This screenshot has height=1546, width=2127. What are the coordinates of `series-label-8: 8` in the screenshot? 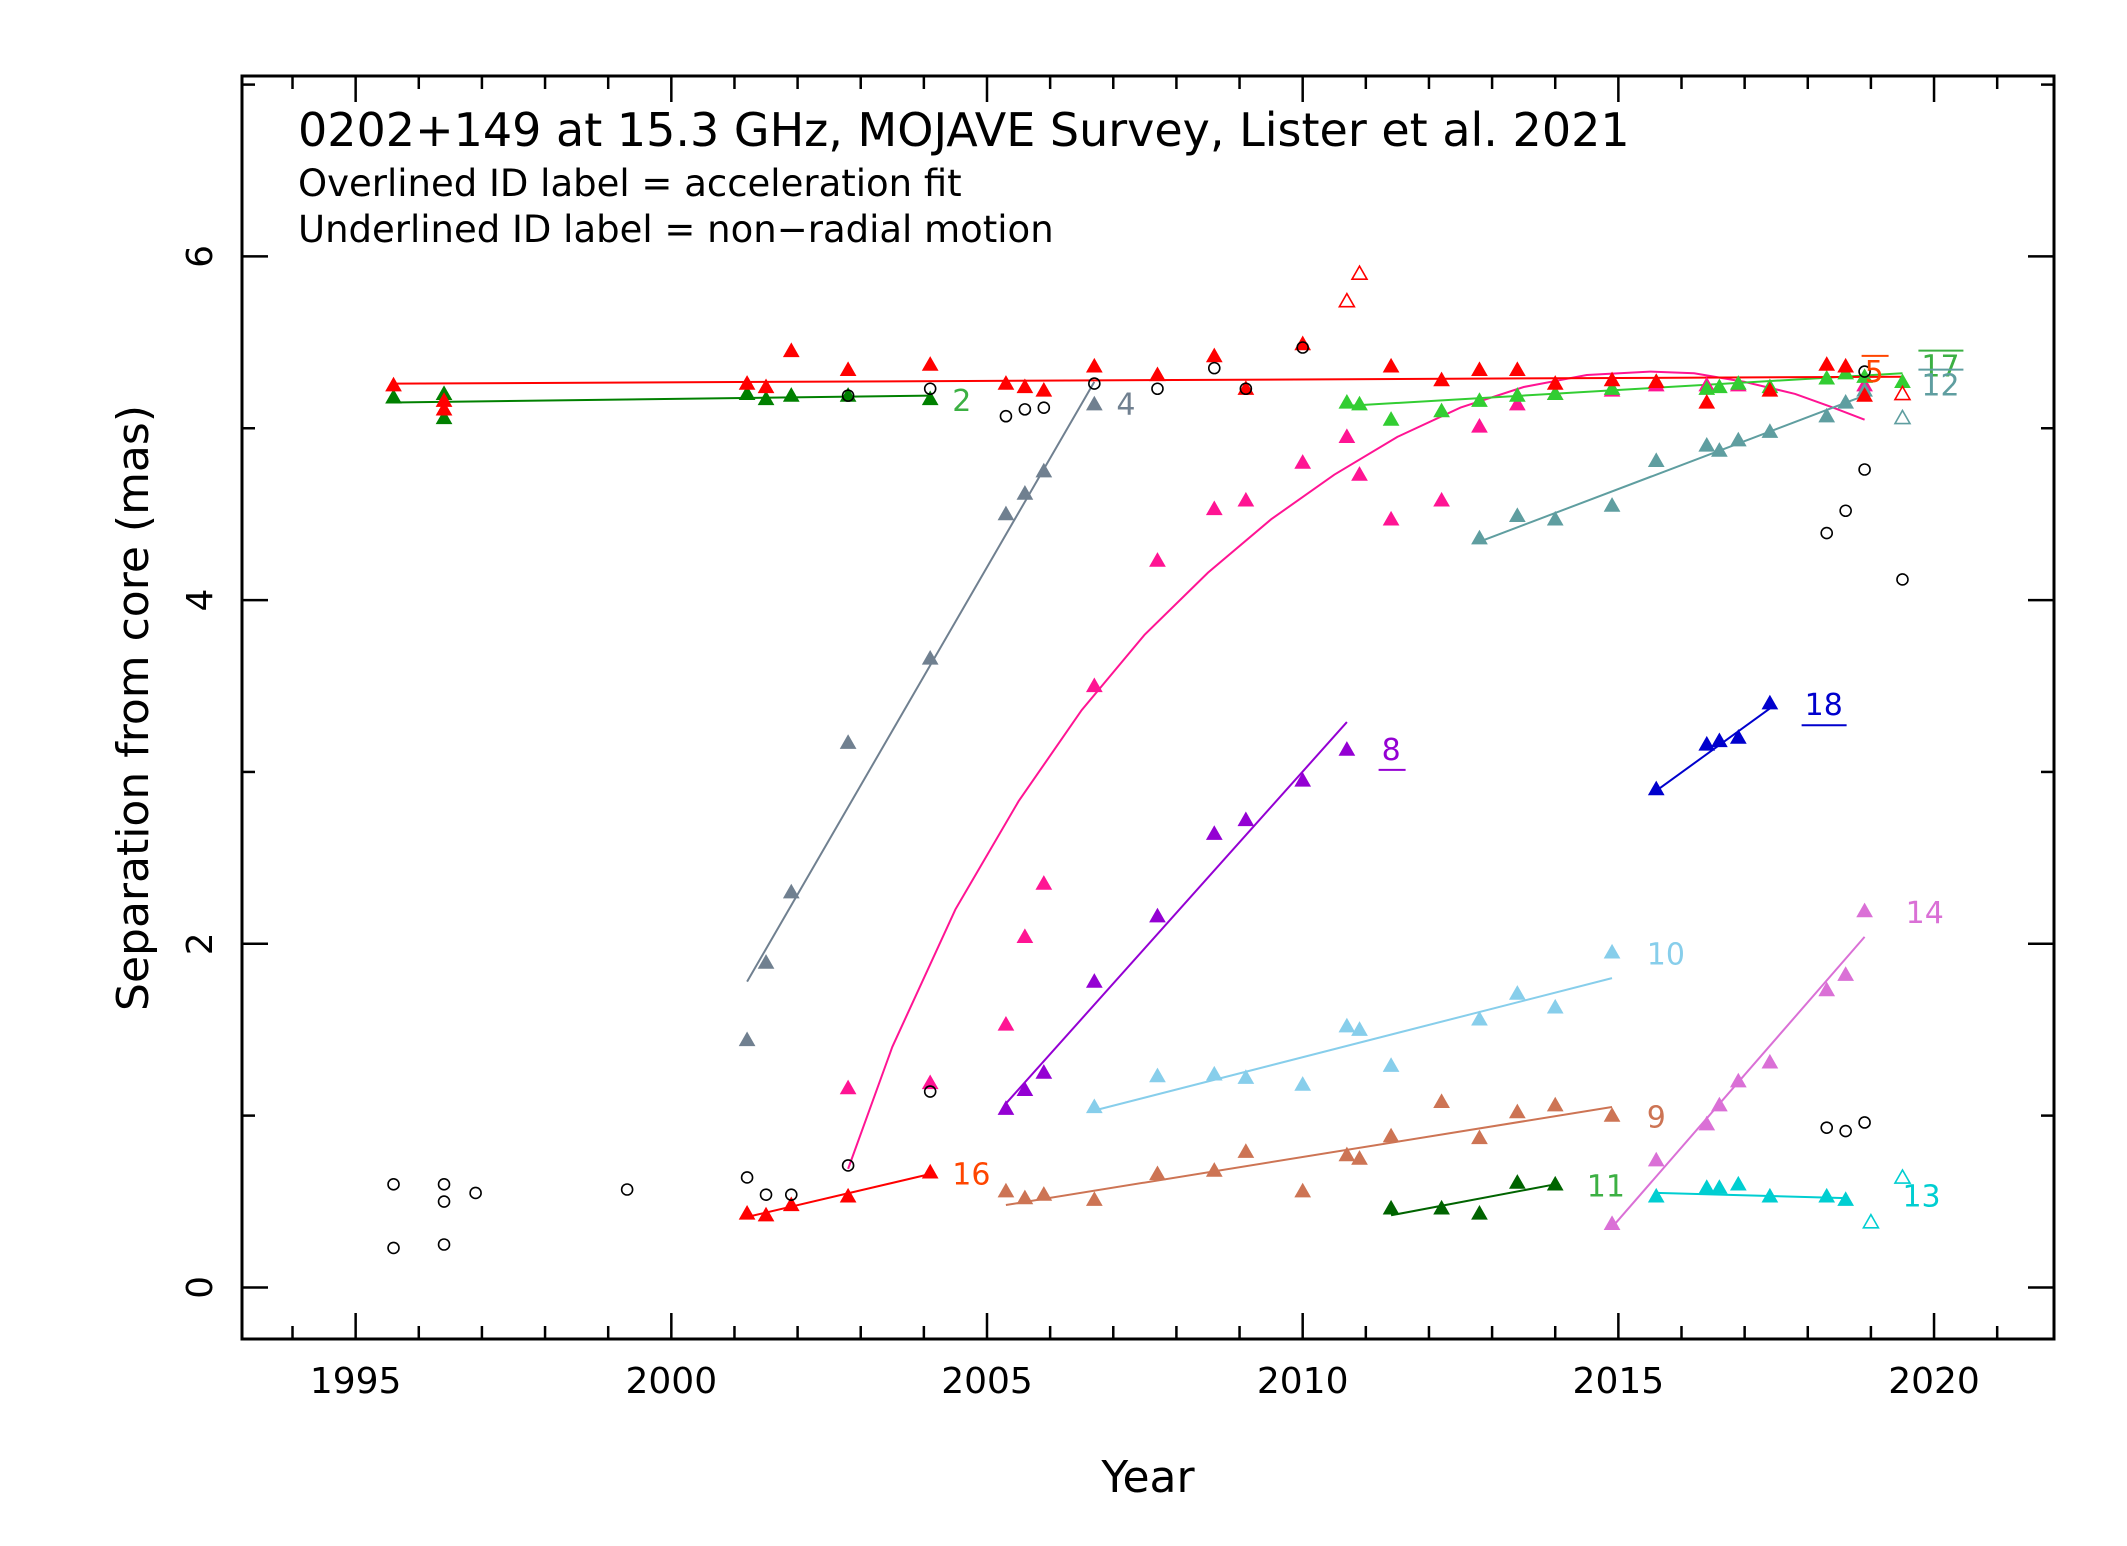 It's located at (1391, 750).